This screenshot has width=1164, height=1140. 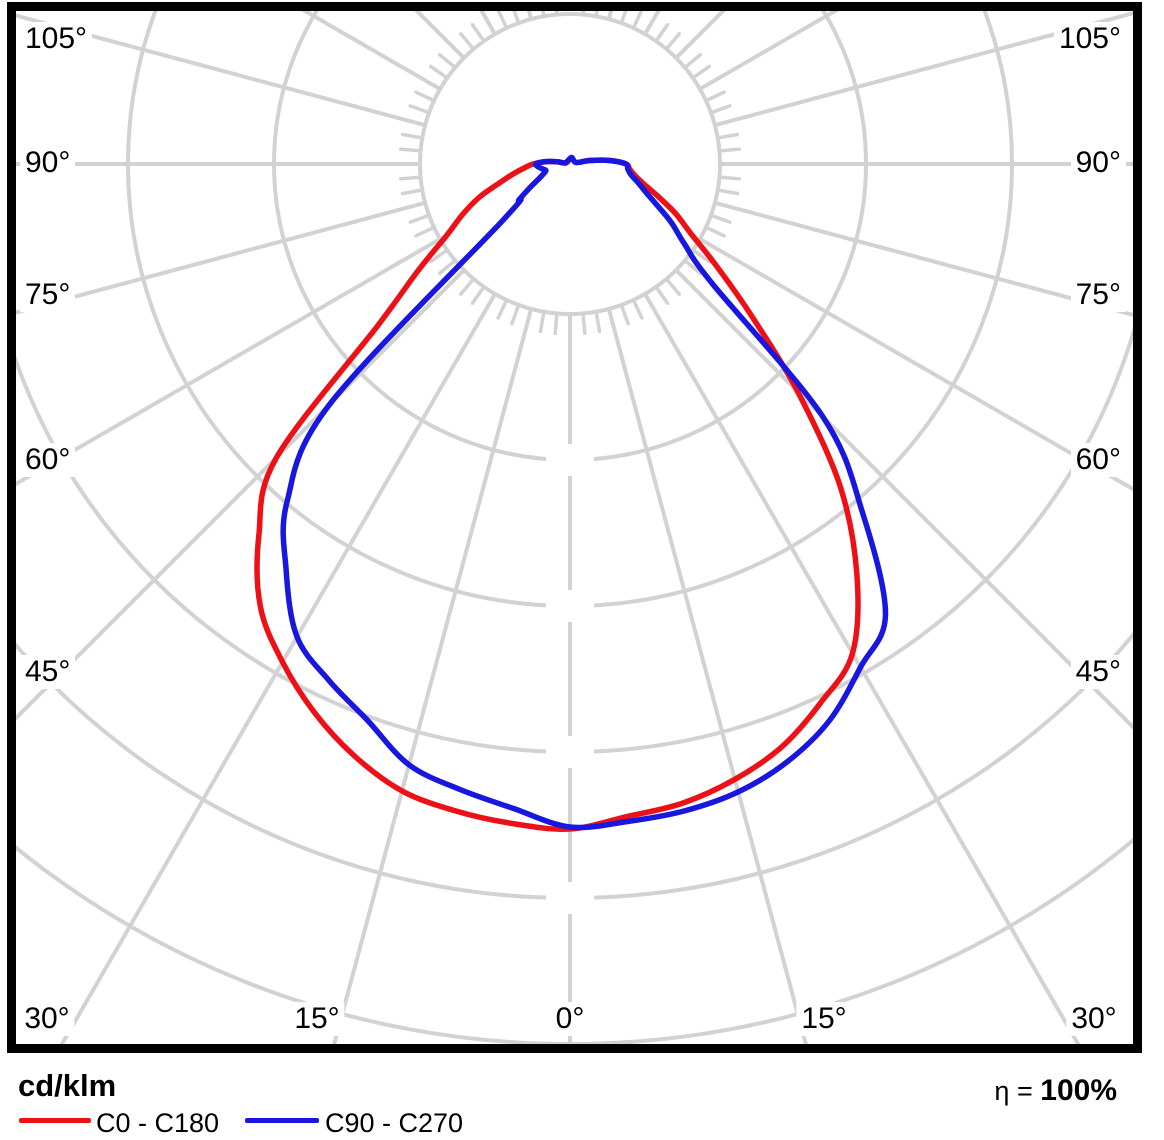 I want to click on angle-label: 0°, so click(x=570, y=1019).